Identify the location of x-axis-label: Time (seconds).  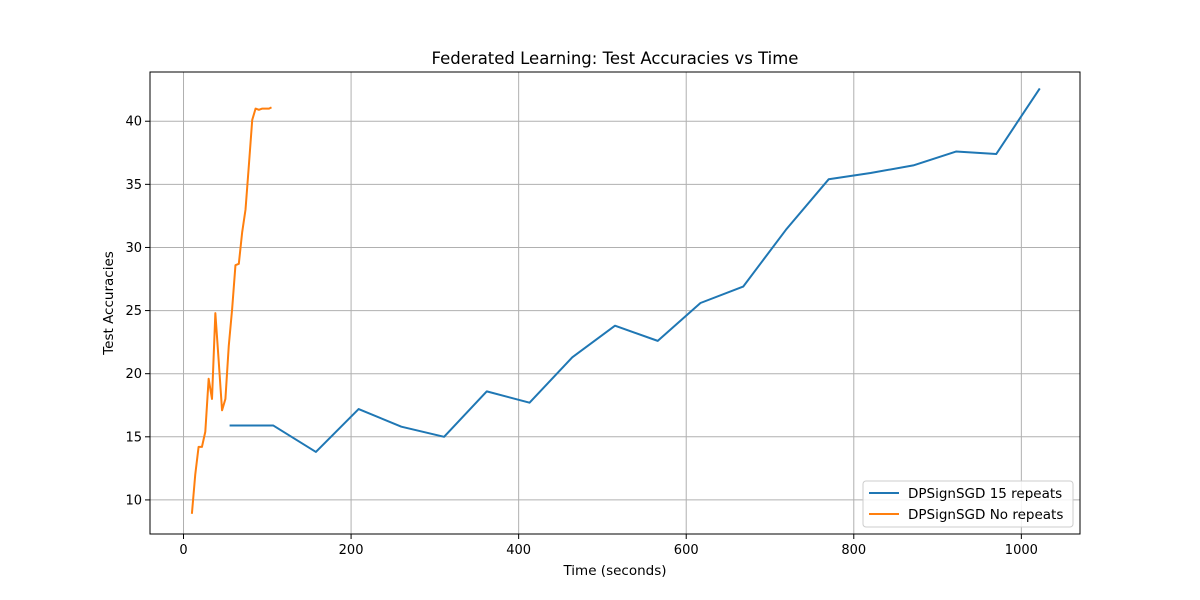
(614, 571).